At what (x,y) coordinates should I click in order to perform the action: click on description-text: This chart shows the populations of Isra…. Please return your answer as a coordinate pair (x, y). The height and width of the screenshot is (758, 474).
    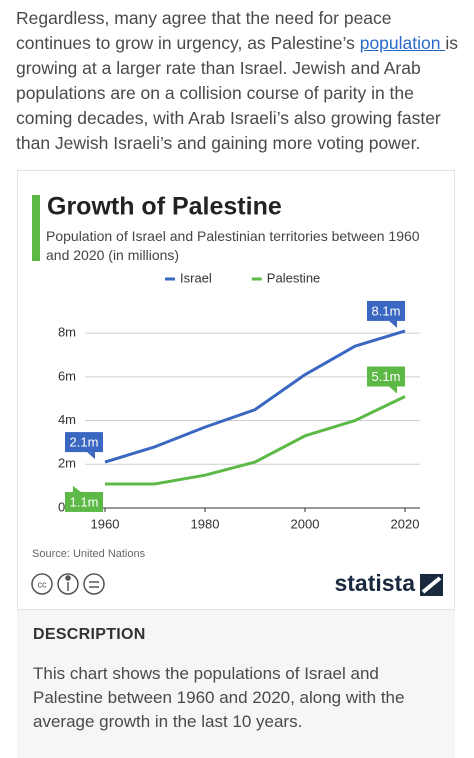
    Looking at the image, I should click on (219, 697).